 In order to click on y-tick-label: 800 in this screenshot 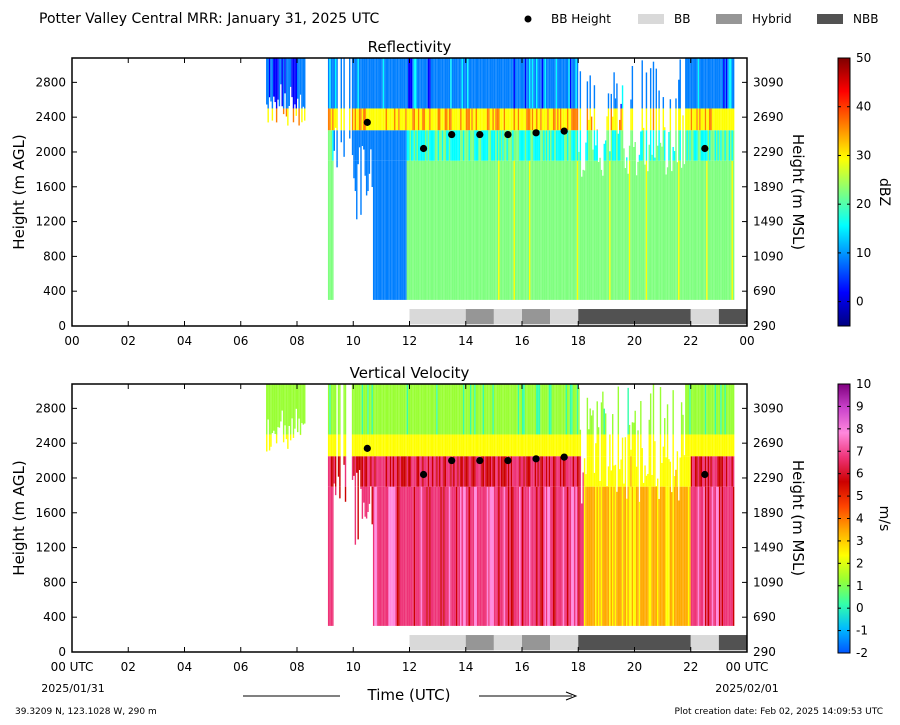, I will do `click(54, 256)`.